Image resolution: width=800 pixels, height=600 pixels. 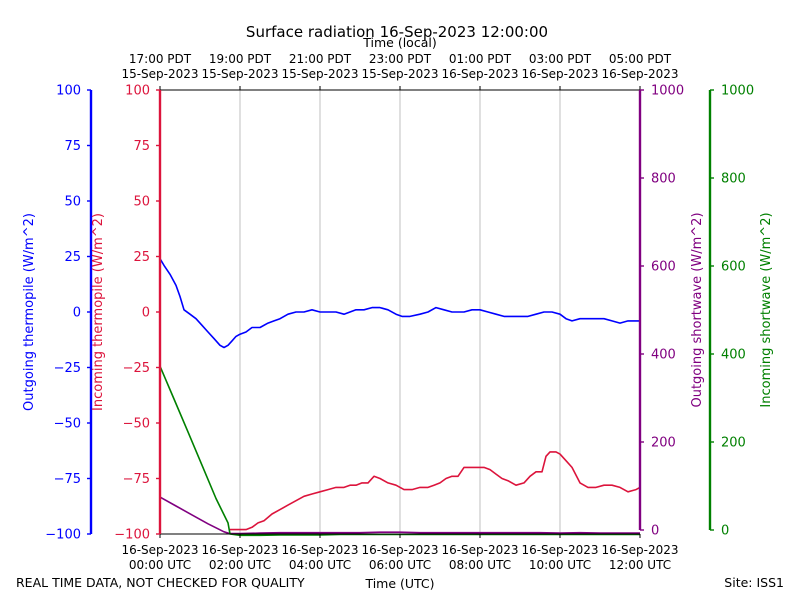 What do you see at coordinates (67, 479) in the screenshot?
I see `y-tick-label-out-thermo: −75` at bounding box center [67, 479].